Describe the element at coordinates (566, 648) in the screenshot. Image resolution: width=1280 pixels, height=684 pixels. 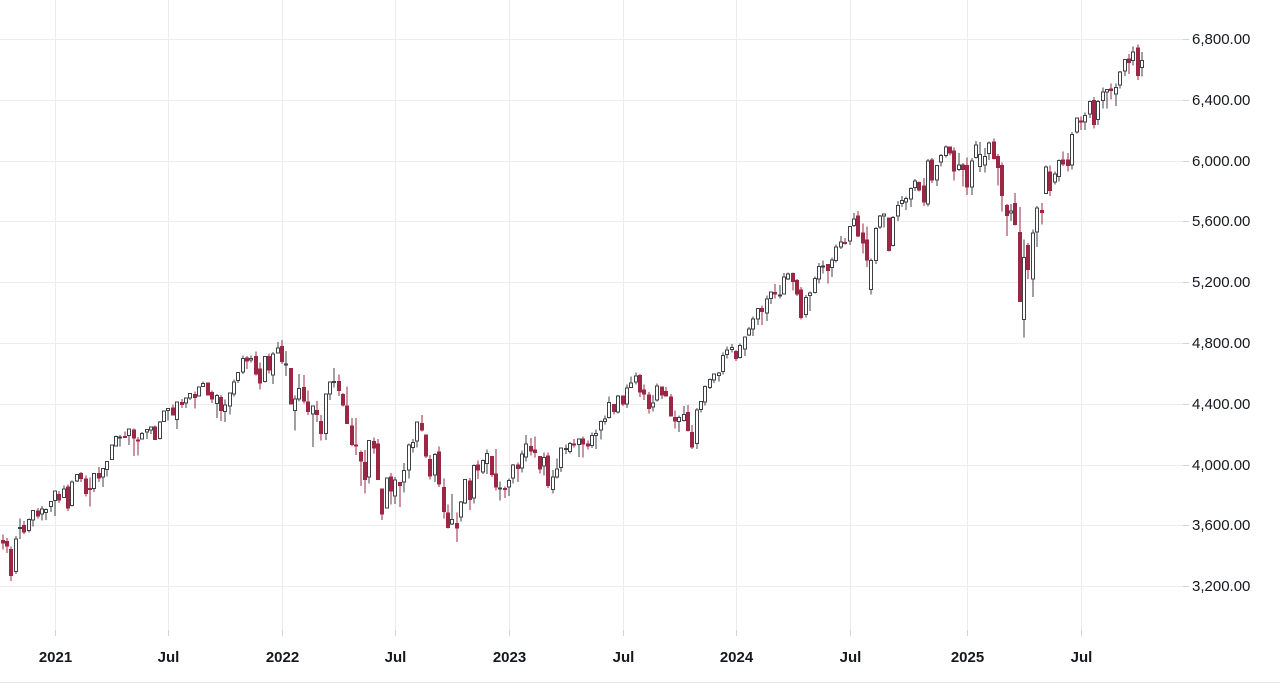
I see `time-axis: 2021 Jul 2022 Jul 2023 Jul 2024 Jul 2025 Jul` at that location.